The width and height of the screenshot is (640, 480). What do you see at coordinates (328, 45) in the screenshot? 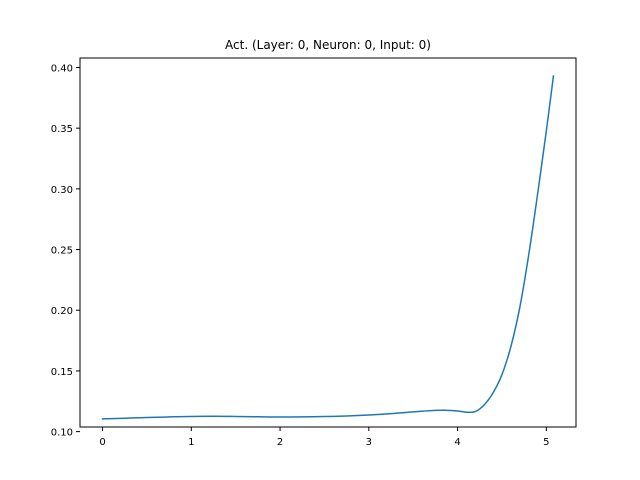
I see `chart-title: Act. (Layer: 0, Neuron: 0, Input: 0)` at bounding box center [328, 45].